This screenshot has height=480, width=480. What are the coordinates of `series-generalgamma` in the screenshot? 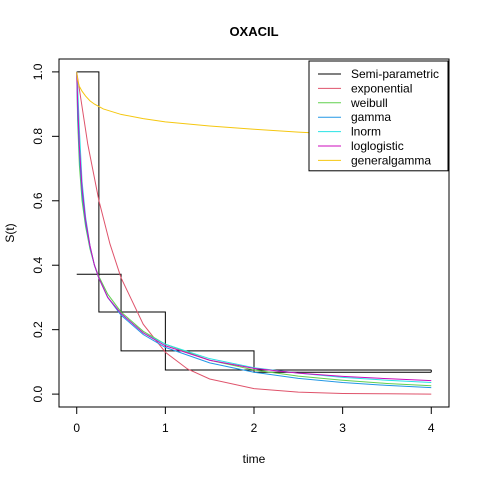 It's located at (207, 103).